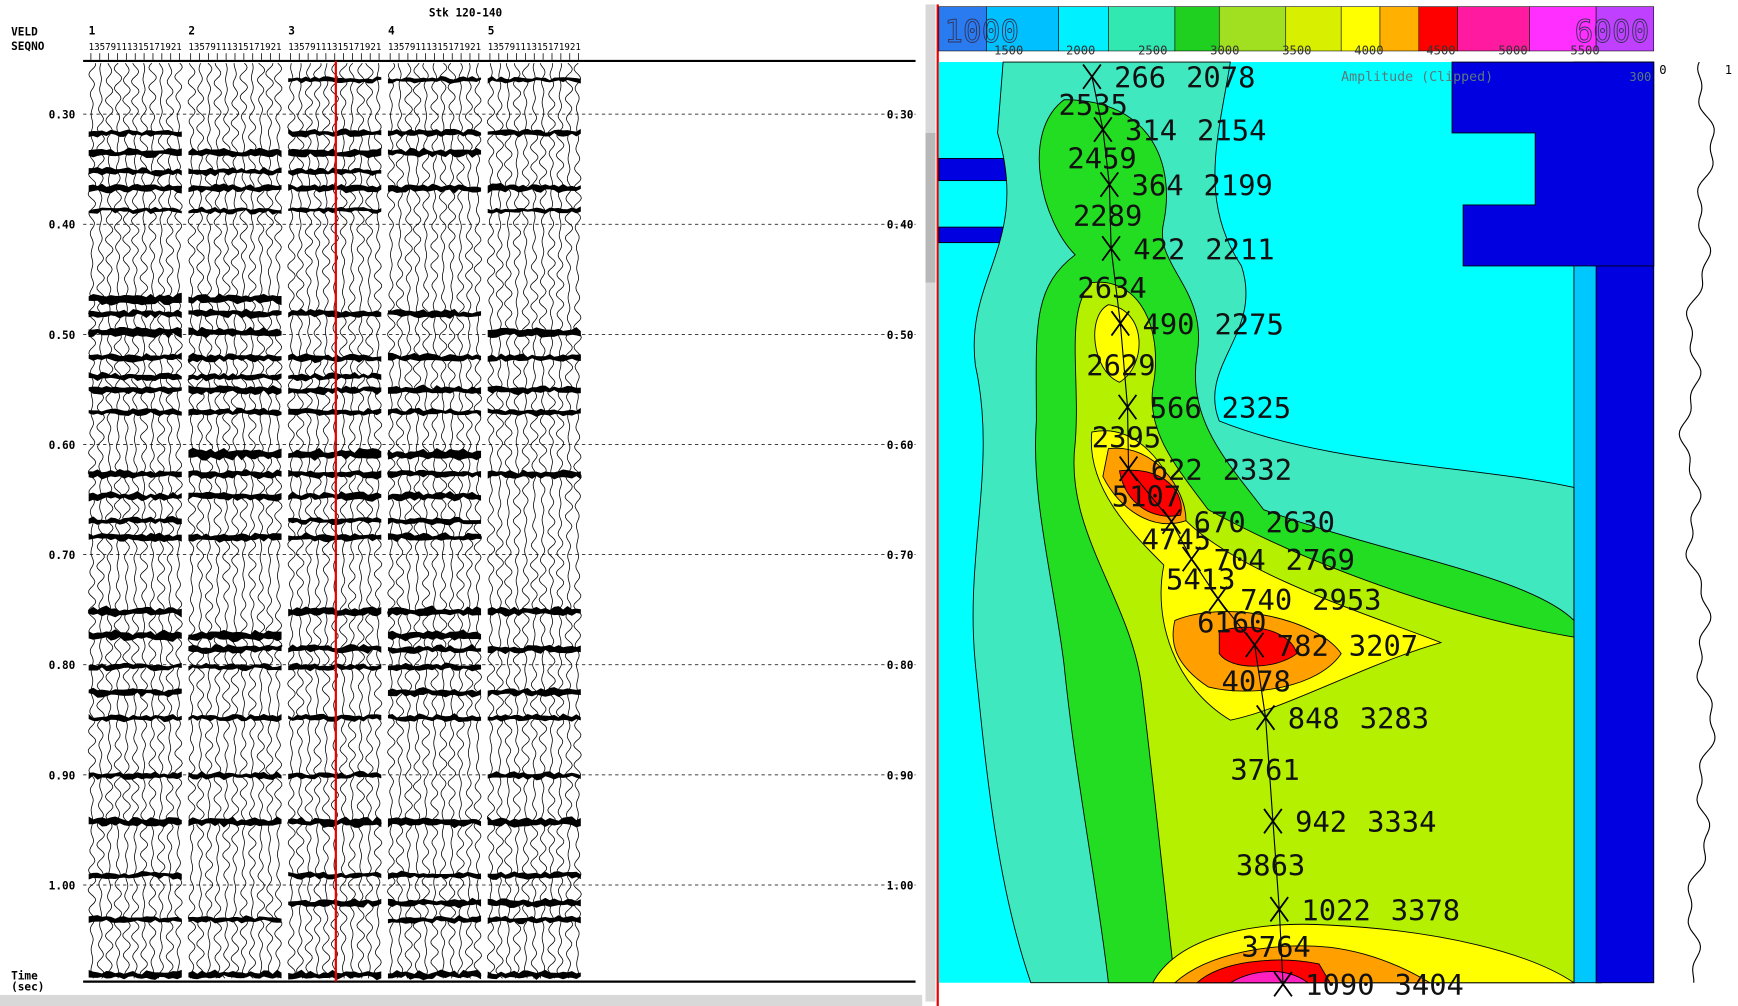 This screenshot has width=1738, height=1006. Describe the element at coordinates (1365, 822) in the screenshot. I see `pick-label: 942 3334` at that location.